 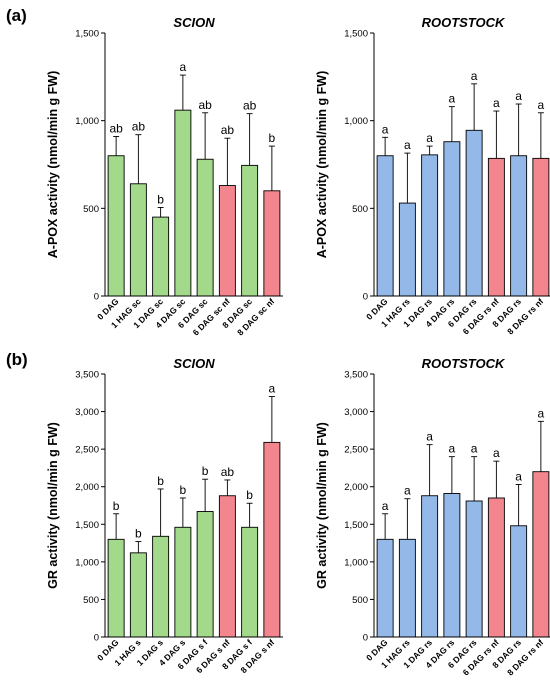 What do you see at coordinates (356, 121) in the screenshot?
I see `chart2-ytick-label: 1,000` at bounding box center [356, 121].